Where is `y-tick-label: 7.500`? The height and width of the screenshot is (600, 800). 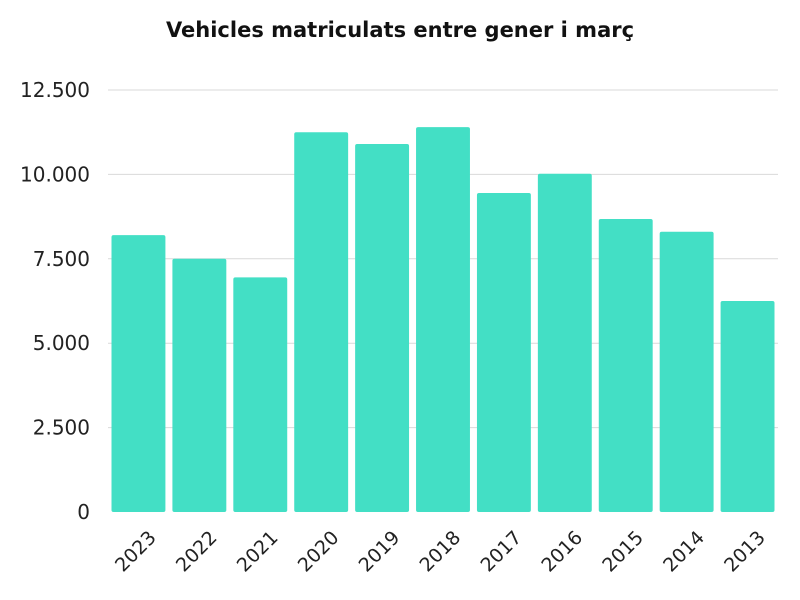
y-tick-label: 7.500 is located at coordinates (61, 259).